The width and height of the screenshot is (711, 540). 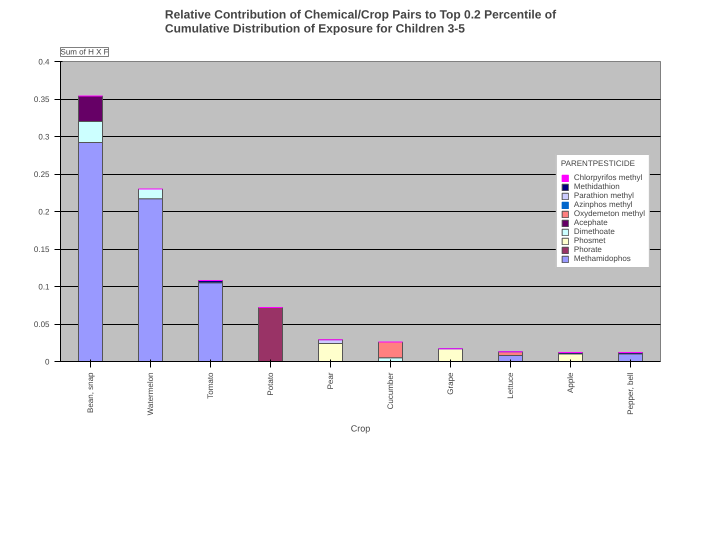 I want to click on x-tick-label: Bean, snap, so click(x=90, y=392).